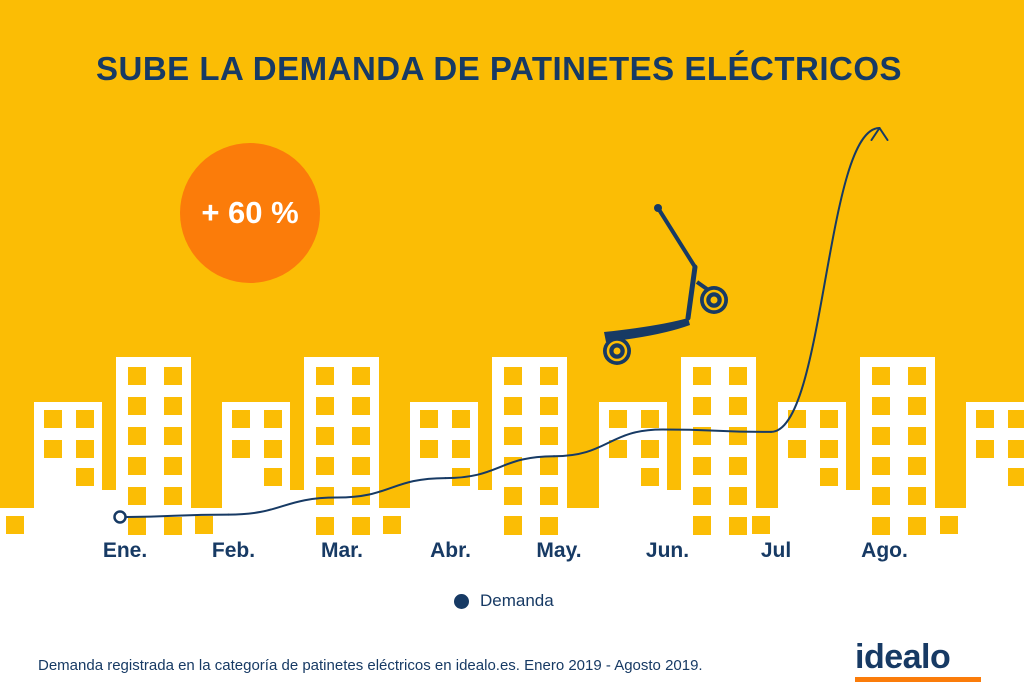  What do you see at coordinates (776, 550) in the screenshot?
I see `x-tick-label: Jul` at bounding box center [776, 550].